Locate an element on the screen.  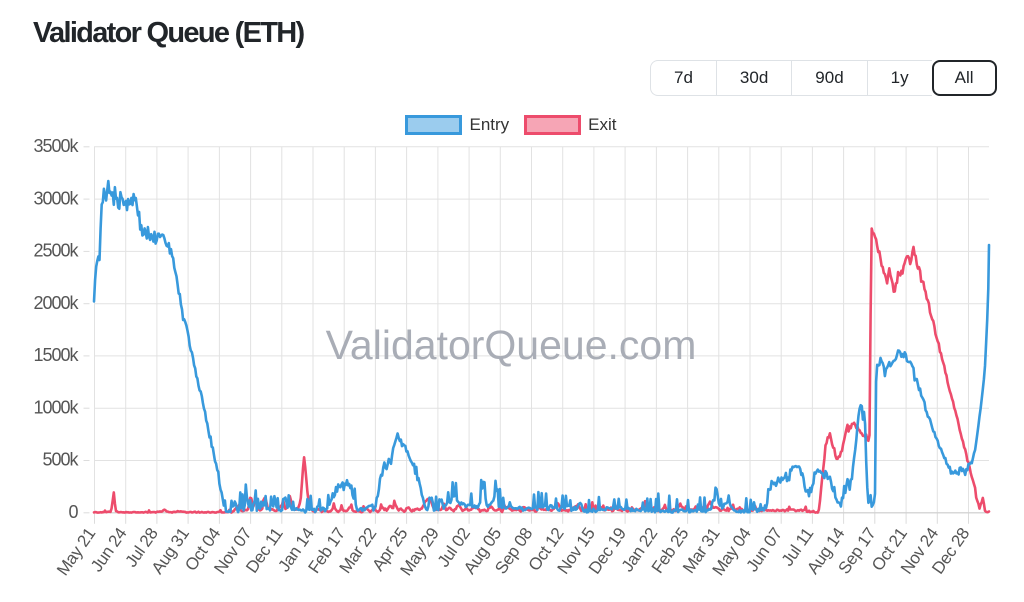
svg-text: 500k is located at coordinates (60, 460).